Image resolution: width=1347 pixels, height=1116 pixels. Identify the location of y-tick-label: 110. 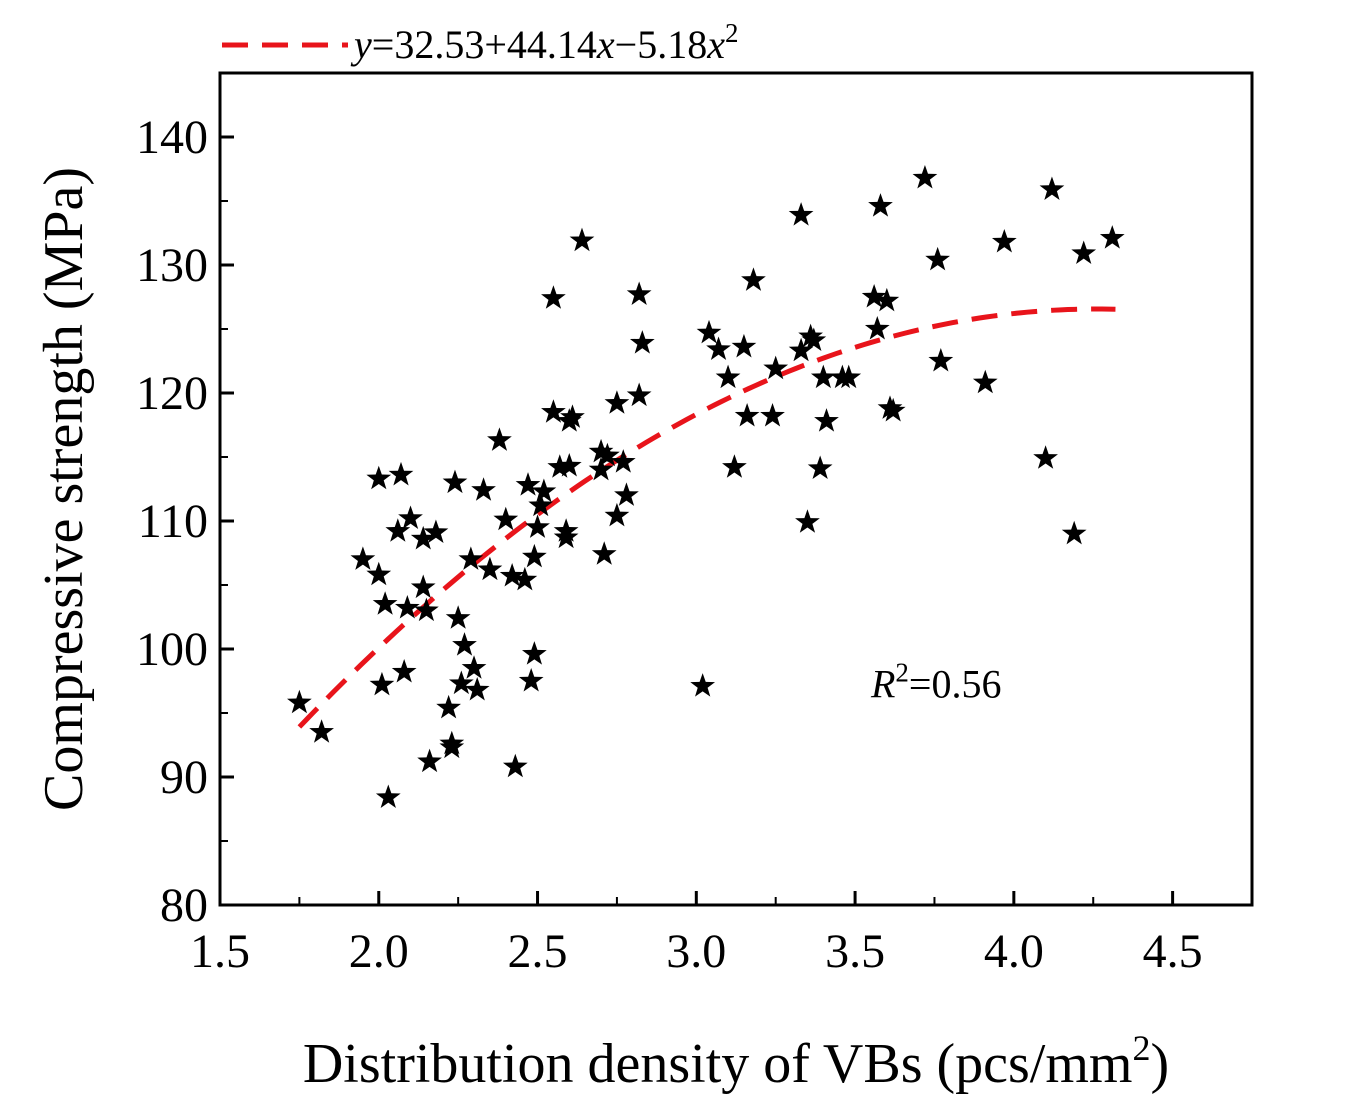
(173, 521).